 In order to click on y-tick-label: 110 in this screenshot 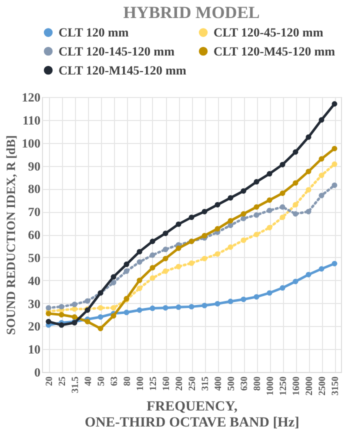, I will do `click(31, 120)`.